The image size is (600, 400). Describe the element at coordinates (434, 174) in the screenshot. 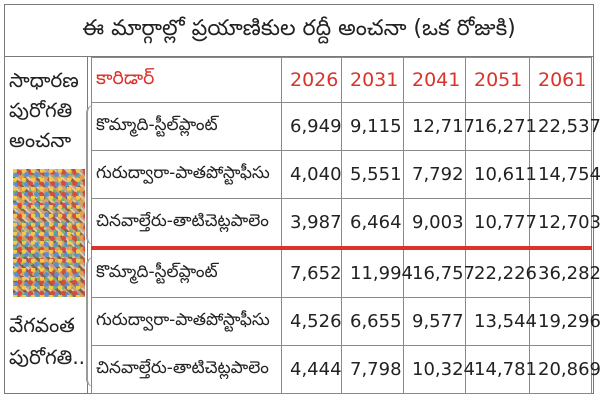

I see `ridership-value: 7,792` at that location.